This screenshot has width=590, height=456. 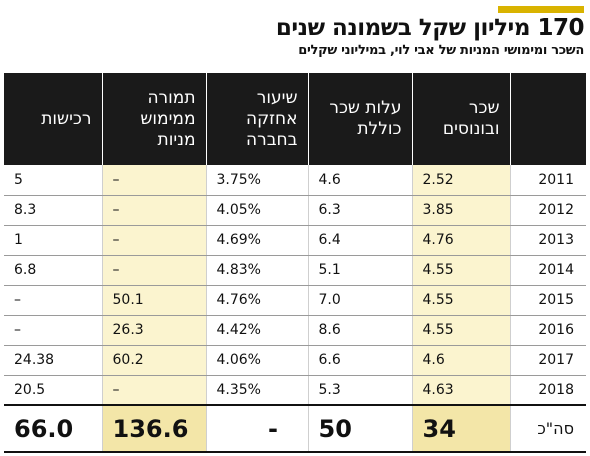 What do you see at coordinates (53, 240) in the screenshot?
I see `cell-acquisitions: 1` at bounding box center [53, 240].